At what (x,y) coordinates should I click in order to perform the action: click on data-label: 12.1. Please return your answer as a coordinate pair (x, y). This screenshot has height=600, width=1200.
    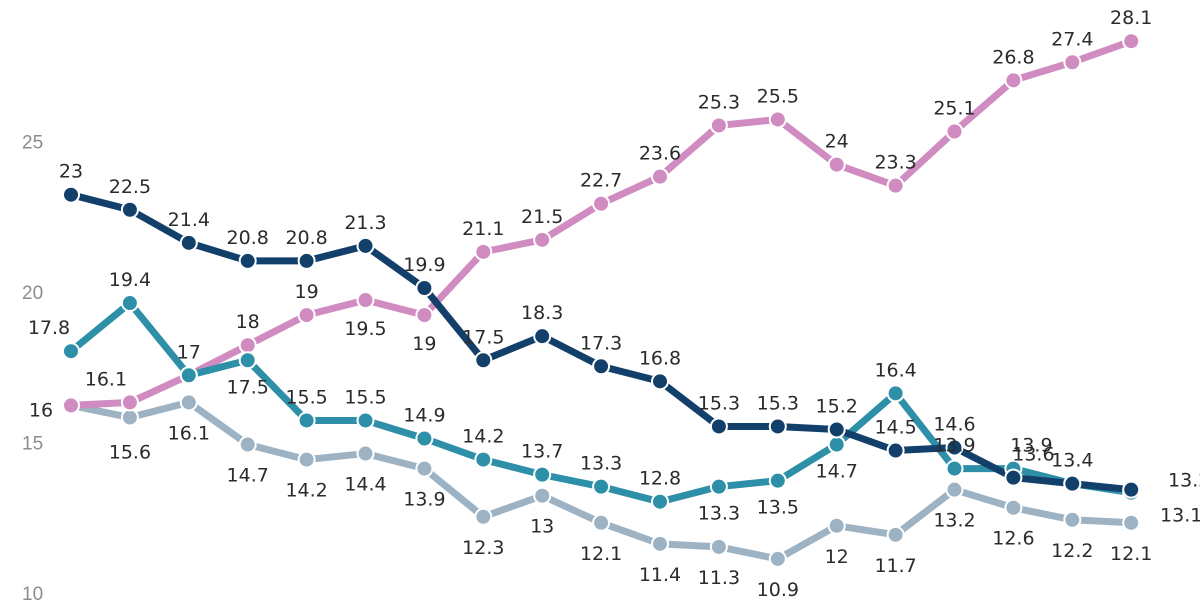
    Looking at the image, I should click on (1131, 554).